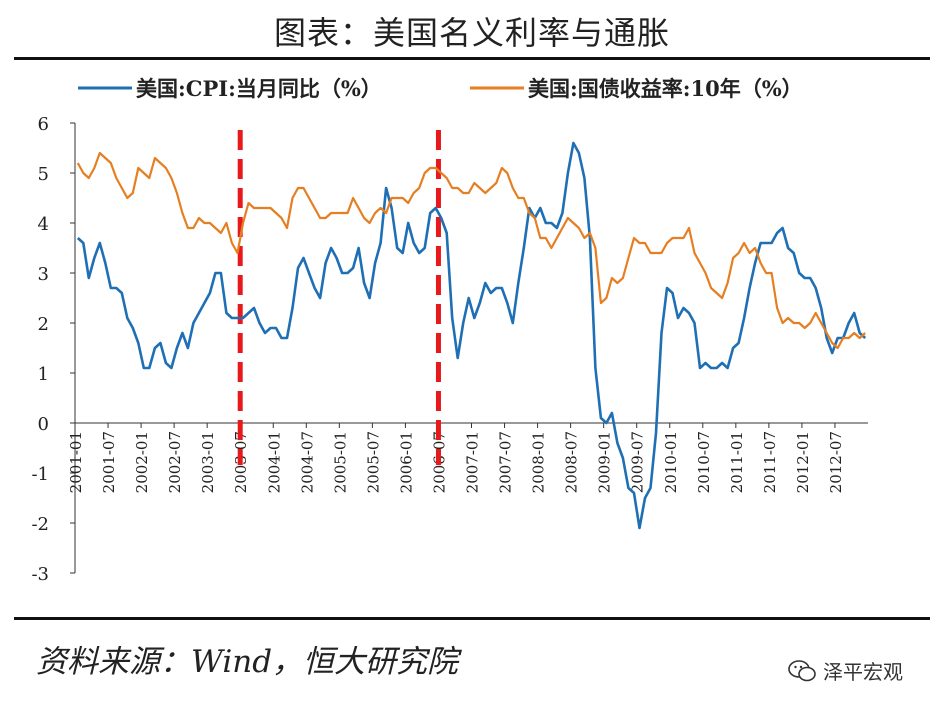 The width and height of the screenshot is (944, 711). What do you see at coordinates (40, 524) in the screenshot?
I see `y-tick-label: -2` at bounding box center [40, 524].